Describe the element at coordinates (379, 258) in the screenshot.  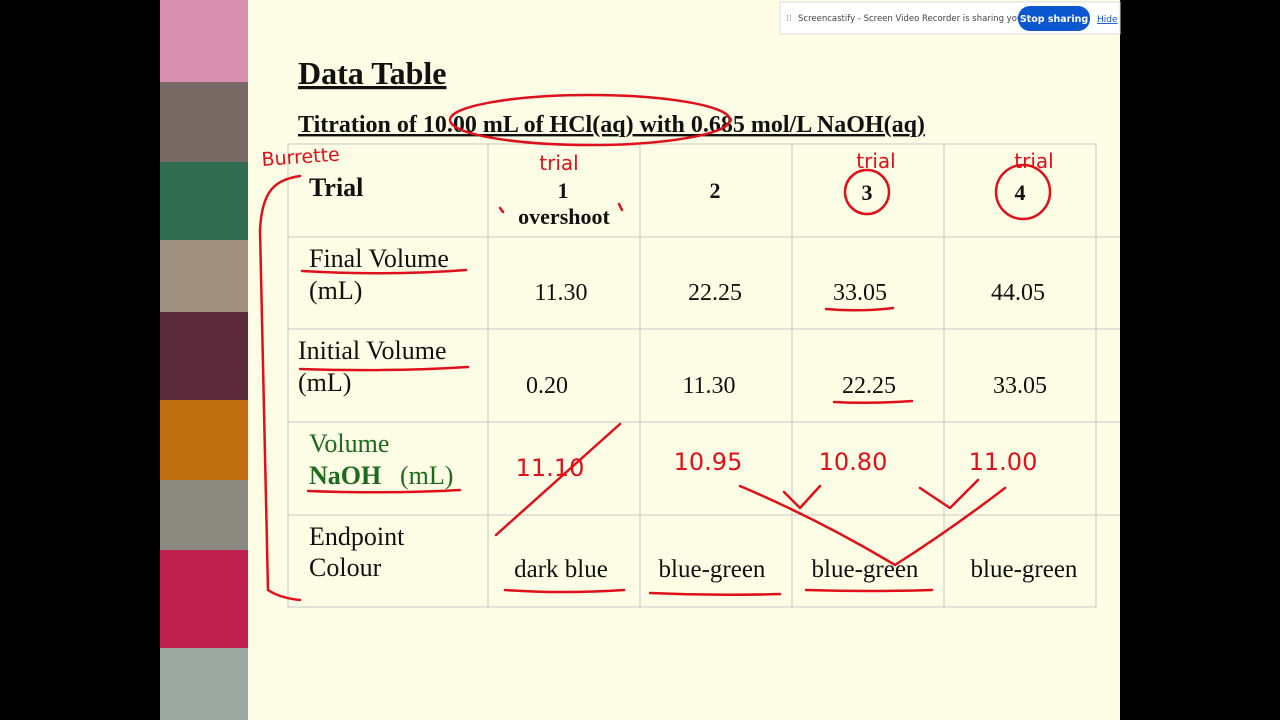
I see `row-label: Final Volume` at that location.